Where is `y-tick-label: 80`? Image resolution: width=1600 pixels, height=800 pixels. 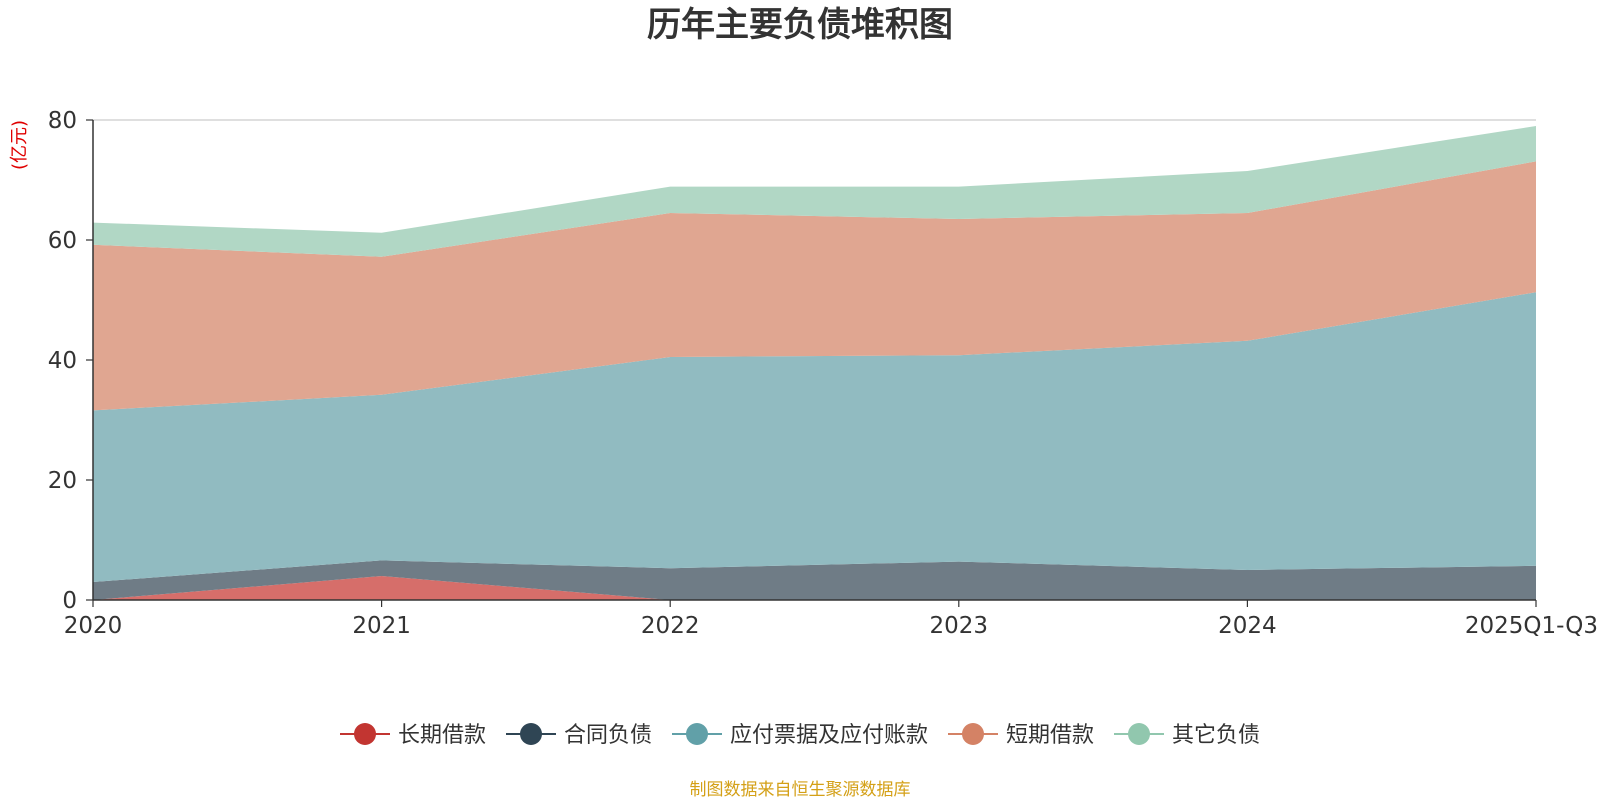
y-tick-label: 80 is located at coordinates (62, 121).